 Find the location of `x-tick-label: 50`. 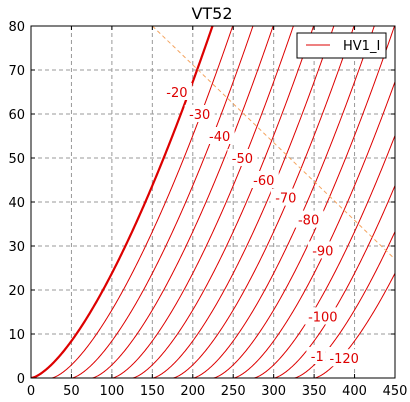

x-tick-label: 50 is located at coordinates (71, 391).